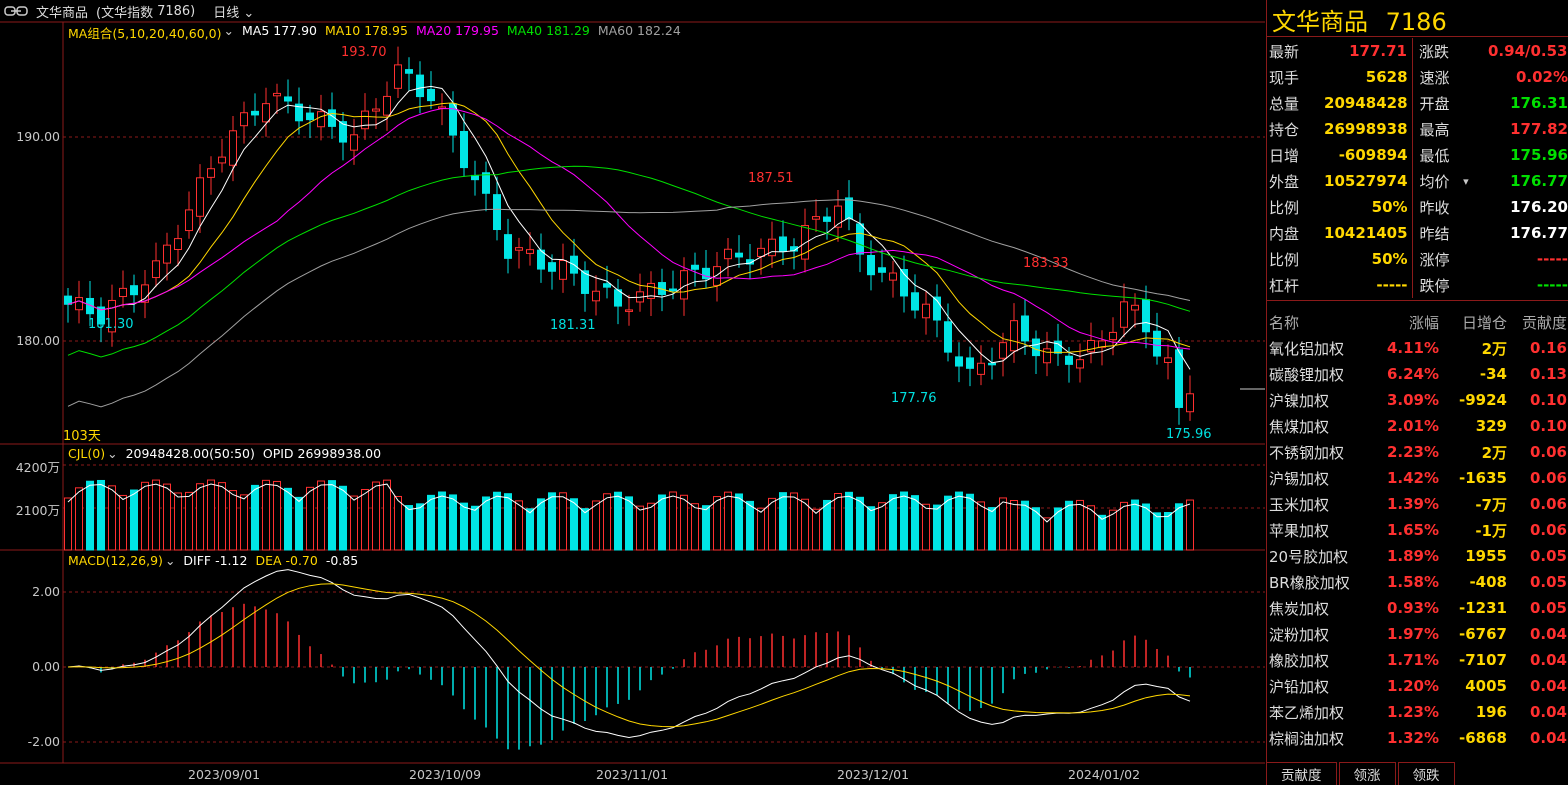 This screenshot has height=785, width=1568. I want to click on caret-down-icon: ▾, so click(1466, 181).